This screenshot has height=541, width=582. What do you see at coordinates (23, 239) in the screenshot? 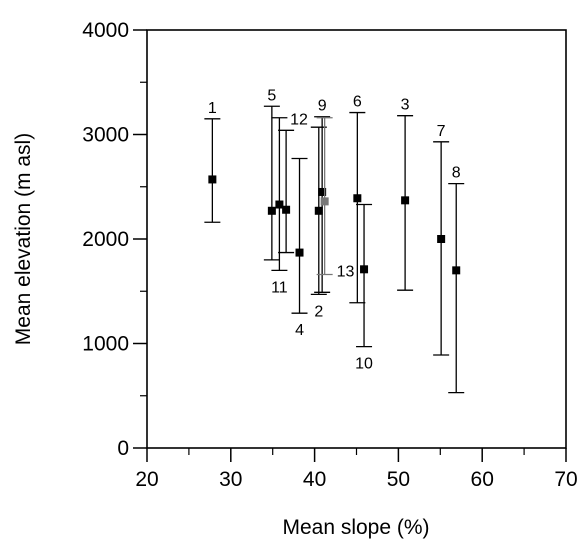
I see `y-axis-title: Mean elevation (m asl)` at bounding box center [23, 239].